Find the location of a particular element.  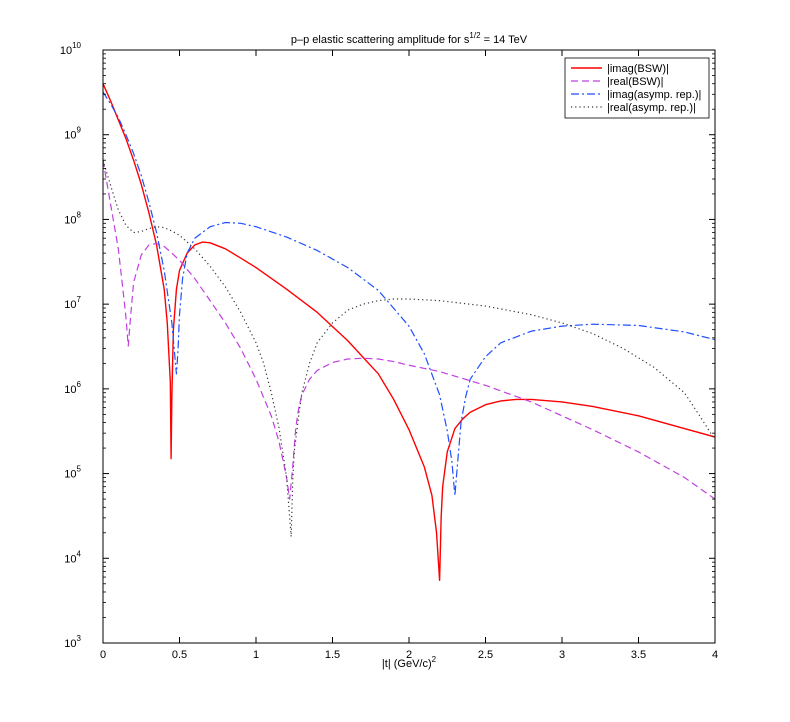

y-tick-label: 10⁸ is located at coordinates (72, 218).